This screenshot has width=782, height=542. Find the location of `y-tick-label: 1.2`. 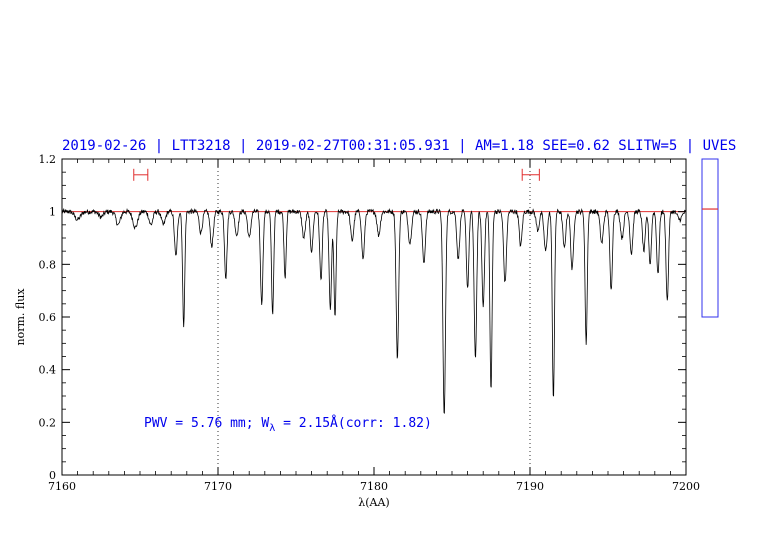

y-tick-label: 1.2 is located at coordinates (48, 159).